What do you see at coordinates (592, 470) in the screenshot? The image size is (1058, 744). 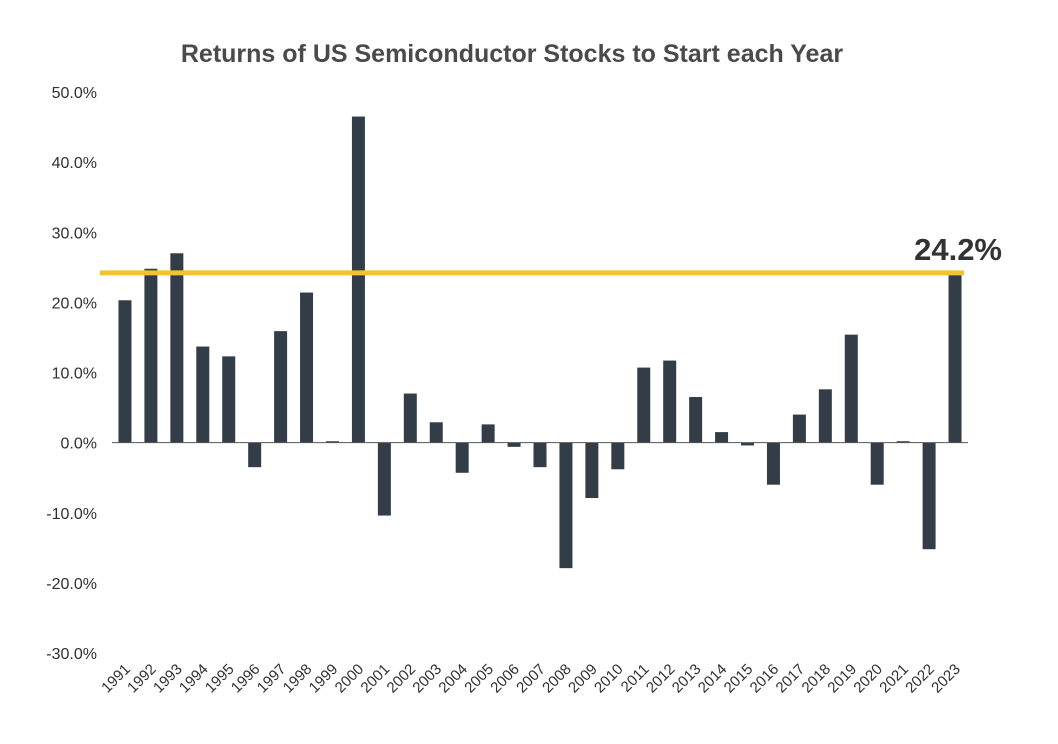 I see `bar-2009` at bounding box center [592, 470].